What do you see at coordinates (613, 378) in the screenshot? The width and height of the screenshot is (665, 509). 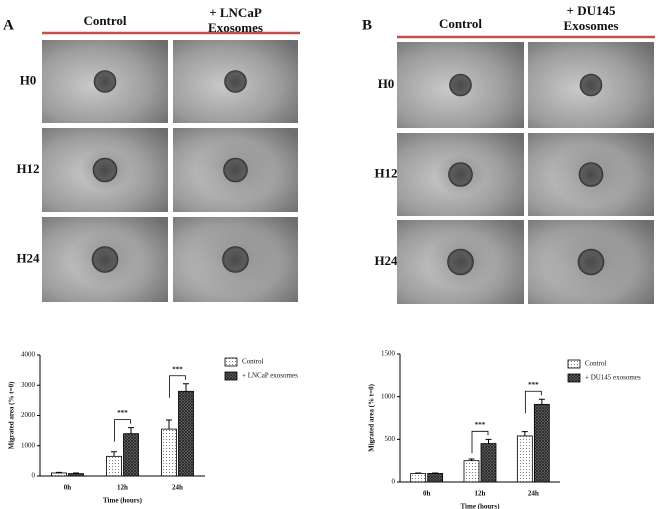 I see `legend-label: + DU145 exosomes` at bounding box center [613, 378].